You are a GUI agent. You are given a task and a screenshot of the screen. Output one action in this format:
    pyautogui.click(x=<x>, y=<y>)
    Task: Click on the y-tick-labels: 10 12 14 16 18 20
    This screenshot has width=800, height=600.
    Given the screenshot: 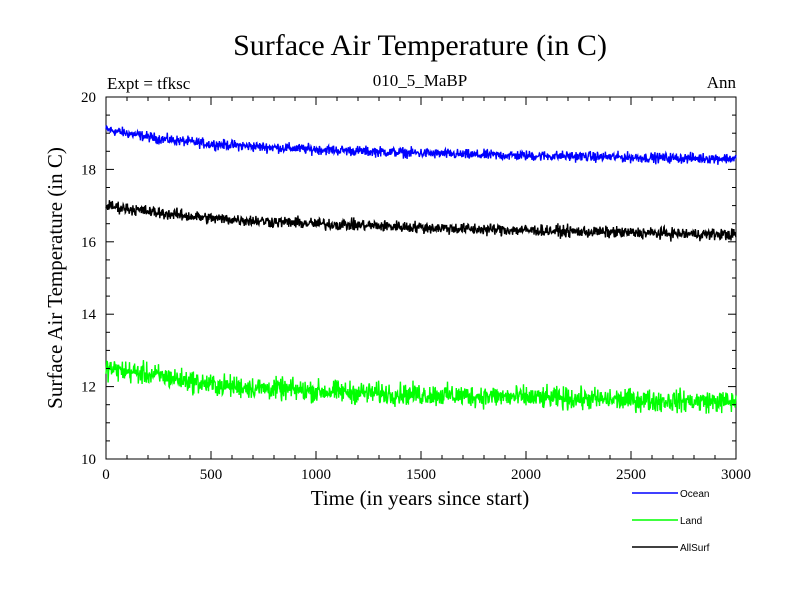 What is the action you would take?
    pyautogui.click(x=89, y=279)
    